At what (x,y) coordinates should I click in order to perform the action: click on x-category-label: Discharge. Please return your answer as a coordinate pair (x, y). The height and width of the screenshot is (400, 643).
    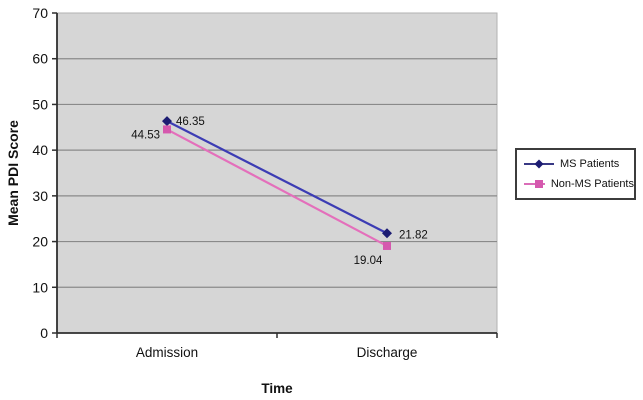
    Looking at the image, I should click on (387, 352).